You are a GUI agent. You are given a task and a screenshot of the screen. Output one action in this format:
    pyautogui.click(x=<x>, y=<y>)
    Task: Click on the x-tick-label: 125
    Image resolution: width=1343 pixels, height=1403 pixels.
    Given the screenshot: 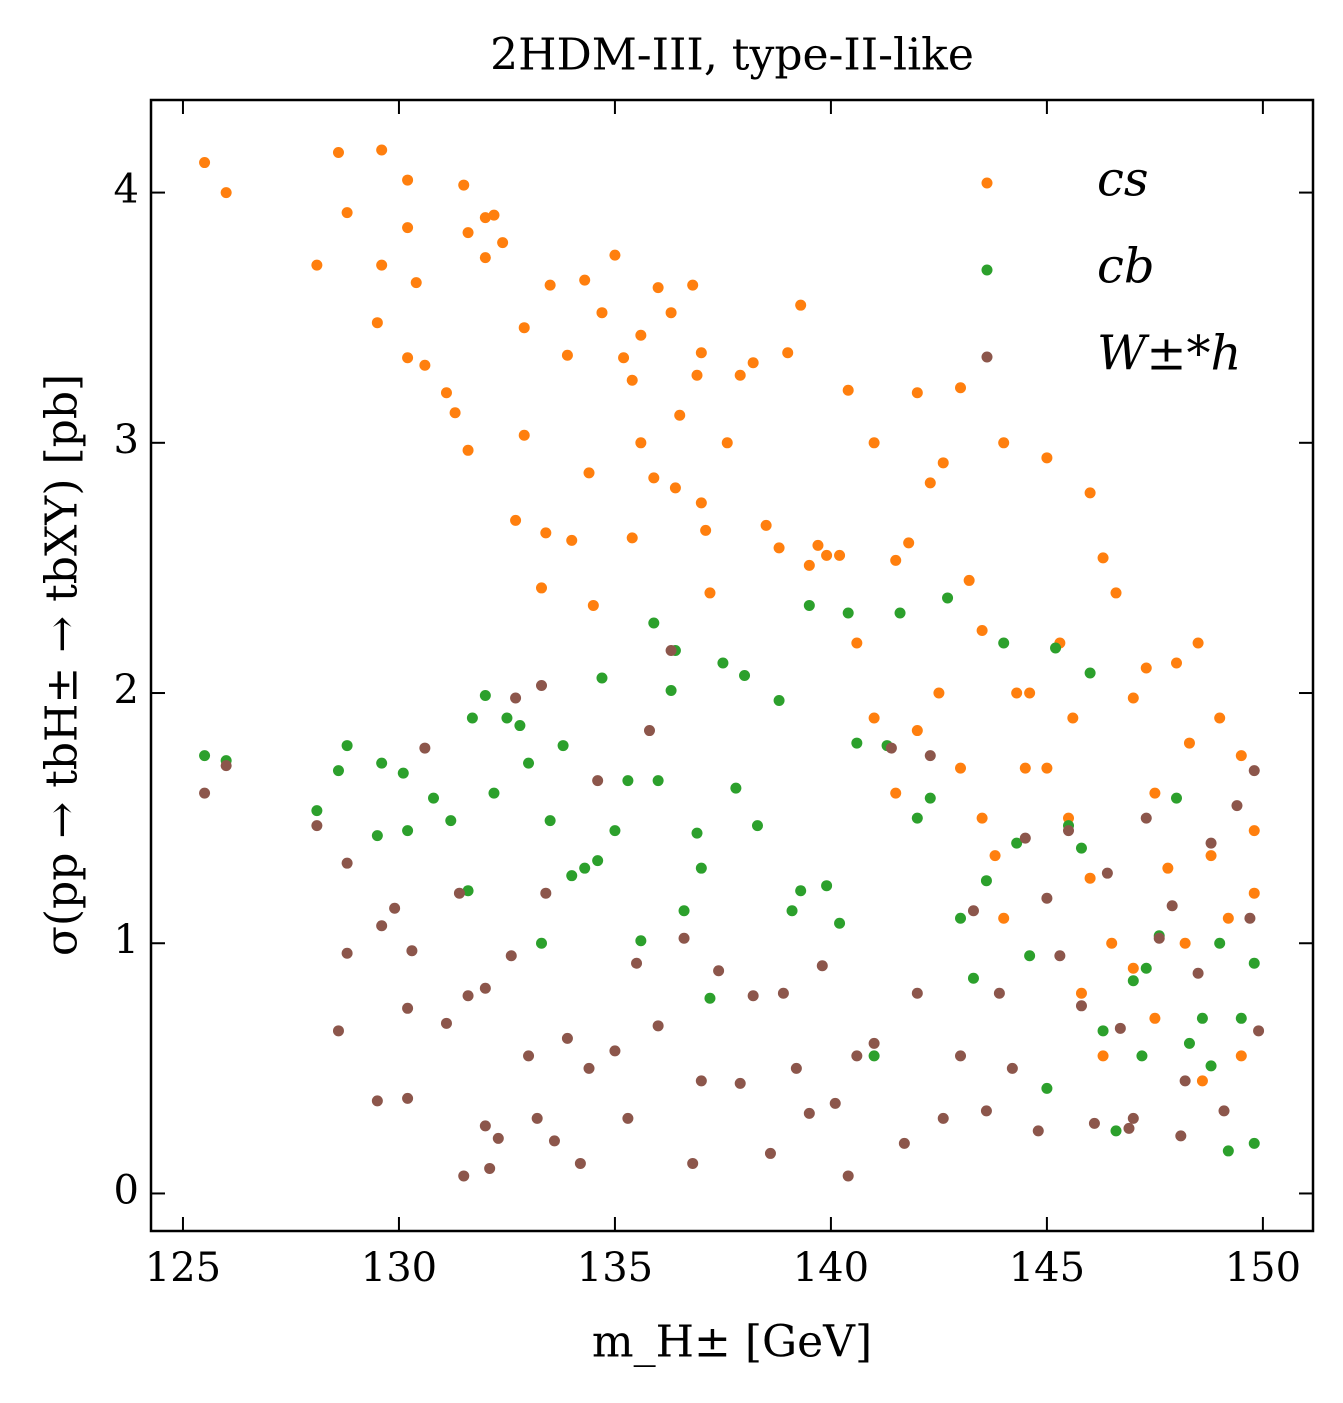 What is the action you would take?
    pyautogui.click(x=183, y=1268)
    